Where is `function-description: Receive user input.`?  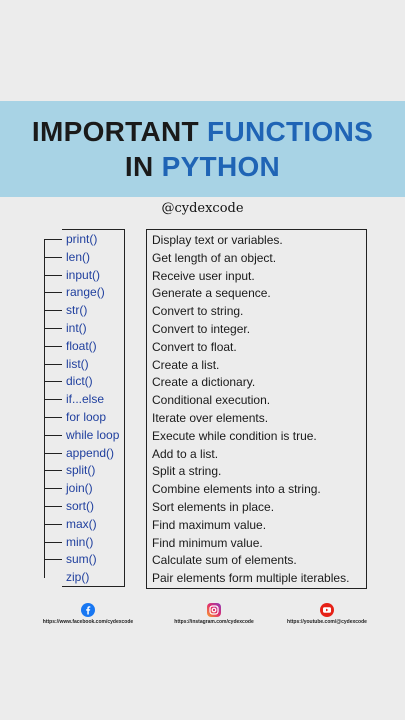
function-description: Receive user input. is located at coordinates (203, 275).